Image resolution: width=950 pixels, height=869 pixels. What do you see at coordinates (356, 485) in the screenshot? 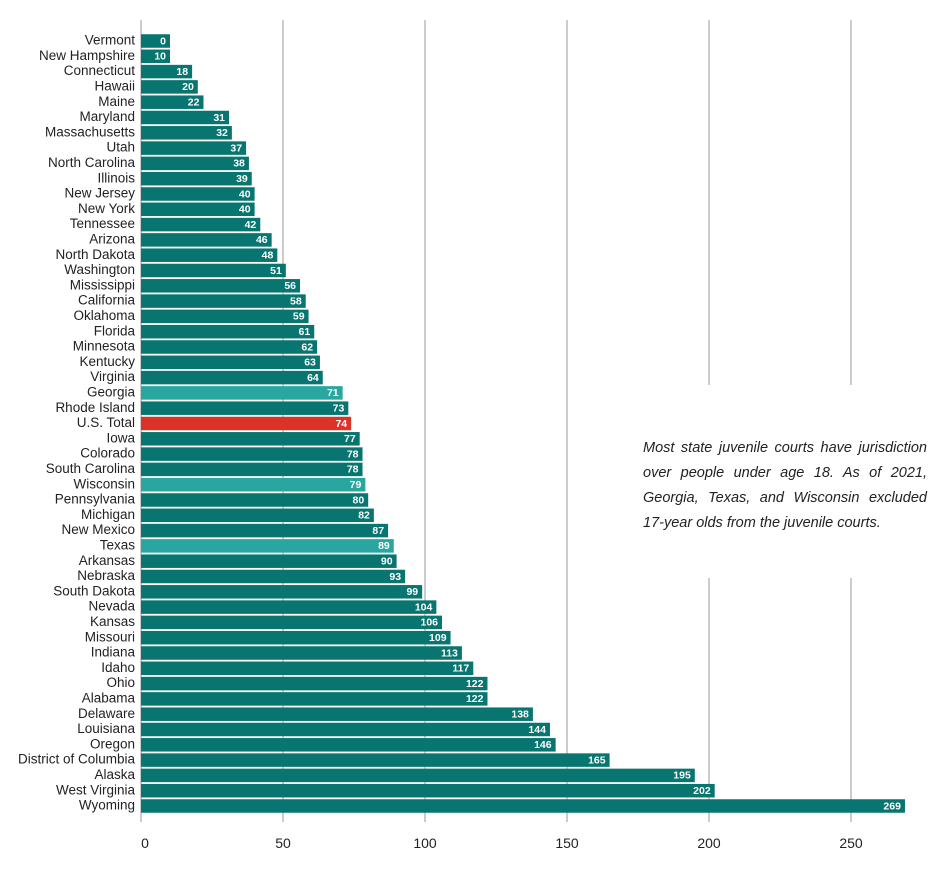
I see `value-label: 79` at bounding box center [356, 485].